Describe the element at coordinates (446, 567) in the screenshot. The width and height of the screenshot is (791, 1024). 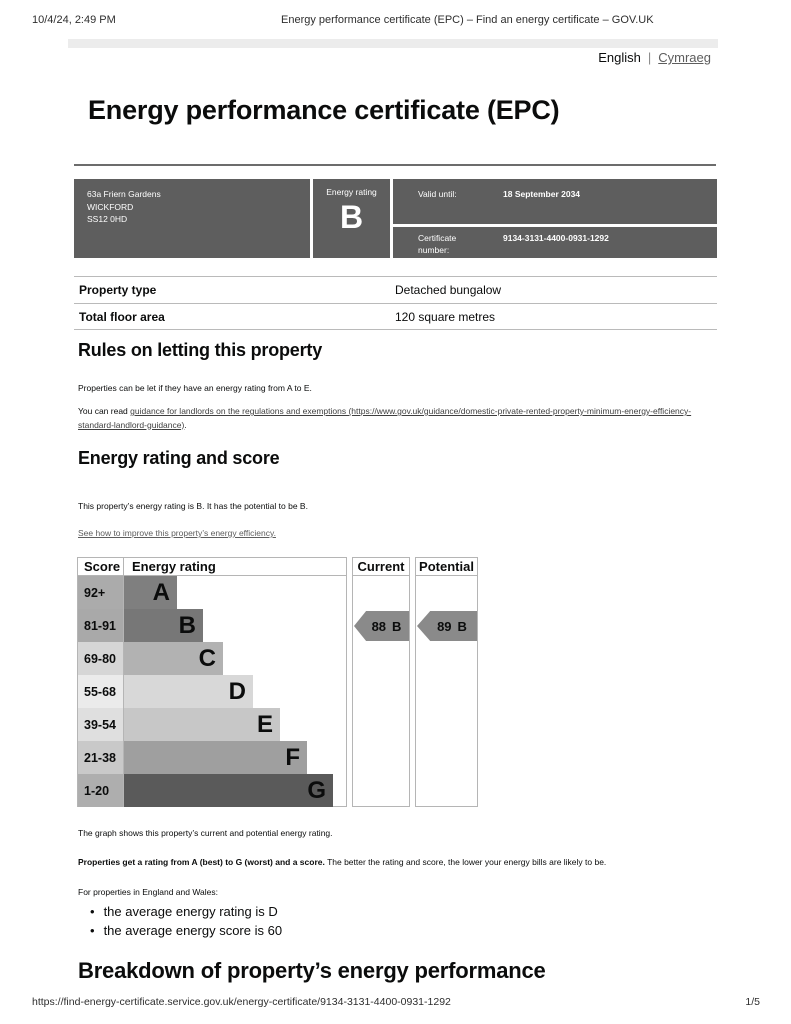
I see `chart-header-potential: Potential` at that location.